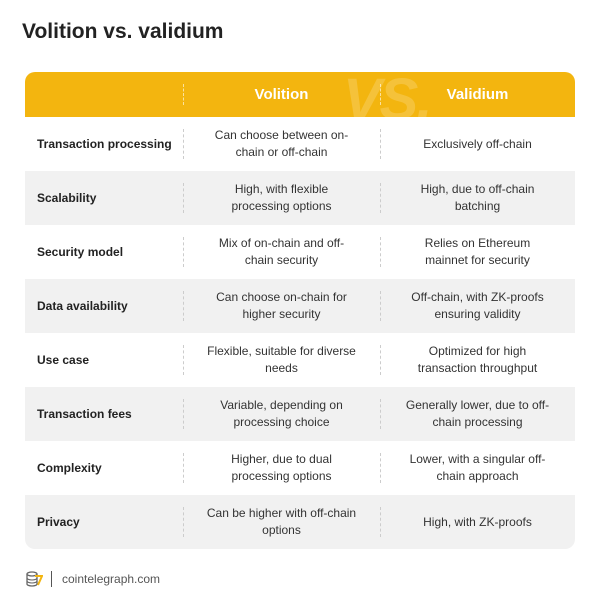 This screenshot has width=600, height=613. I want to click on volition-cell: Flexible, suitable for diverse needs, so click(281, 360).